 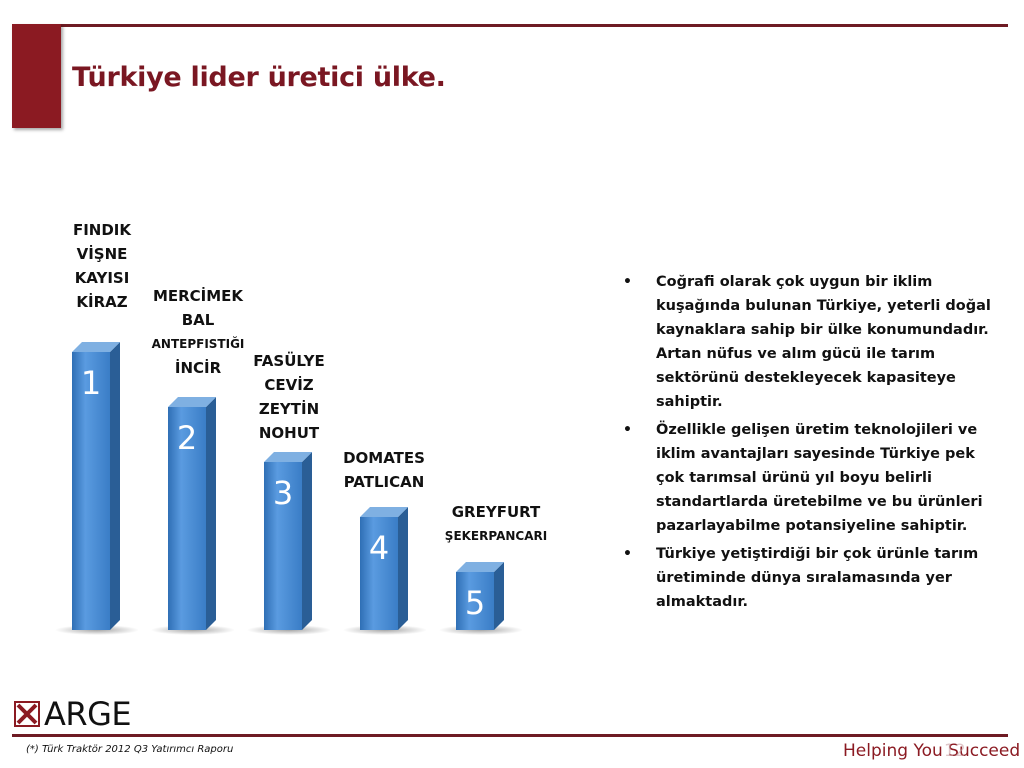 What do you see at coordinates (384, 470) in the screenshot?
I see `rank-4-products: DOMATES PATLICAN` at bounding box center [384, 470].